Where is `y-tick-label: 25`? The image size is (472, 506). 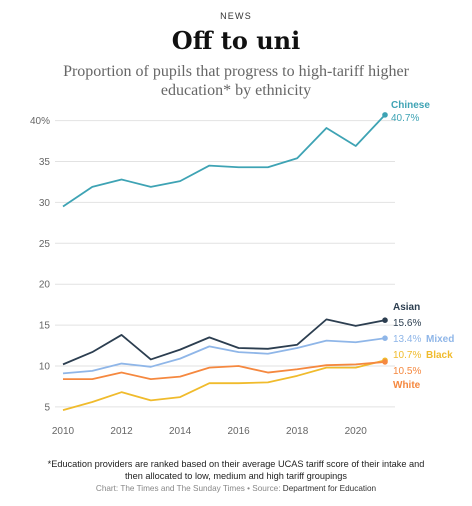 y-tick-label: 25 is located at coordinates (45, 244).